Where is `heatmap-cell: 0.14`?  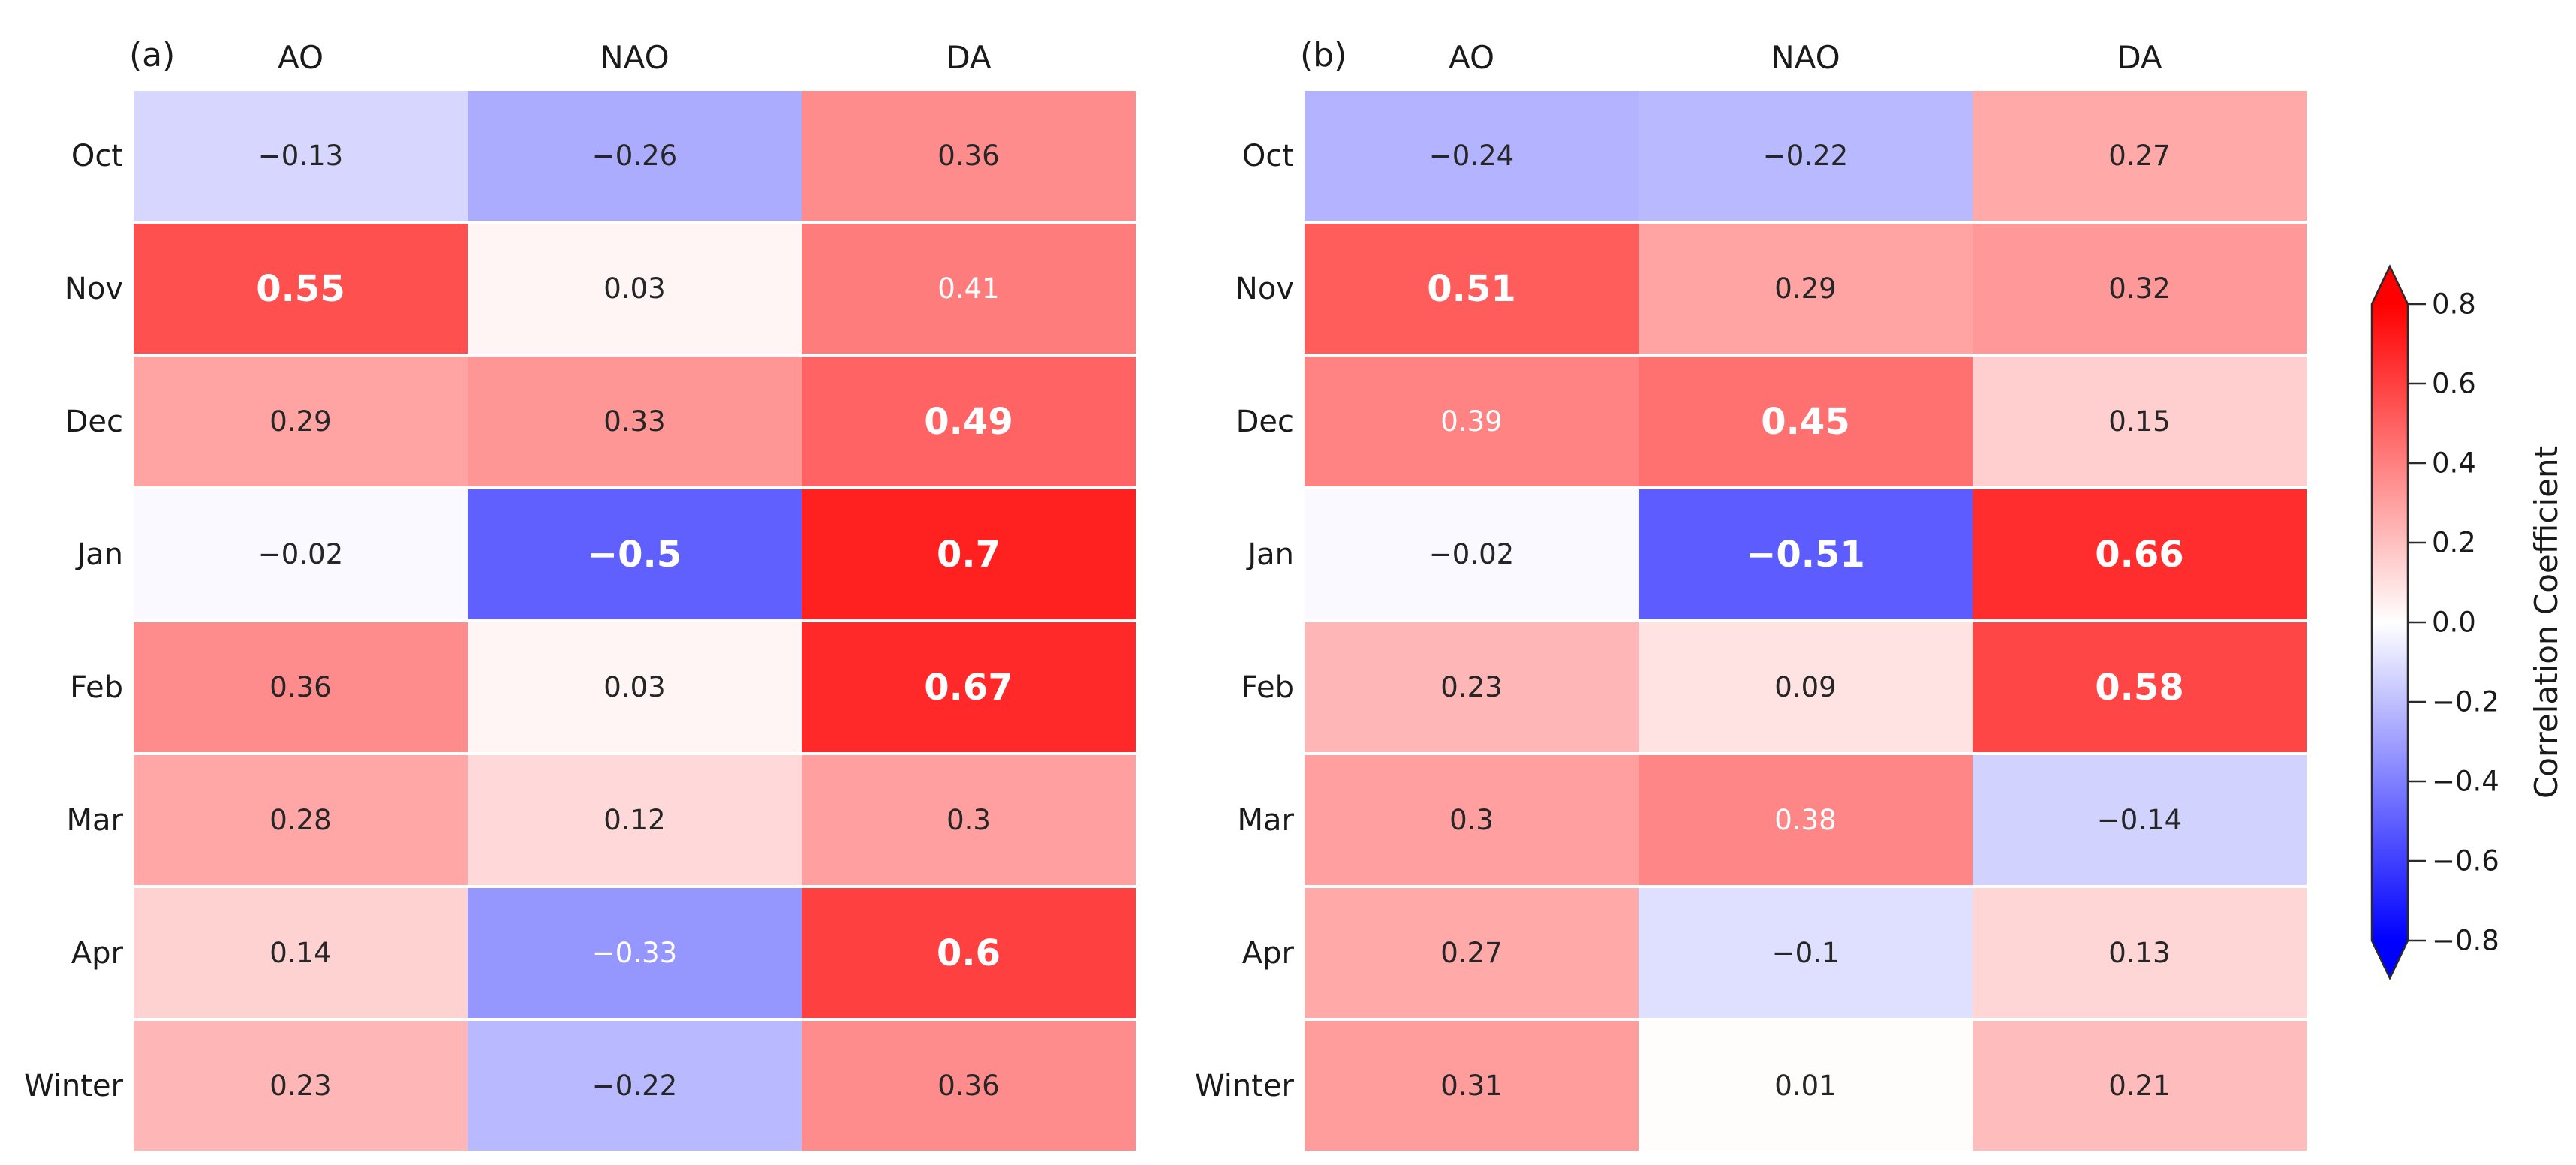 heatmap-cell: 0.14 is located at coordinates (301, 953).